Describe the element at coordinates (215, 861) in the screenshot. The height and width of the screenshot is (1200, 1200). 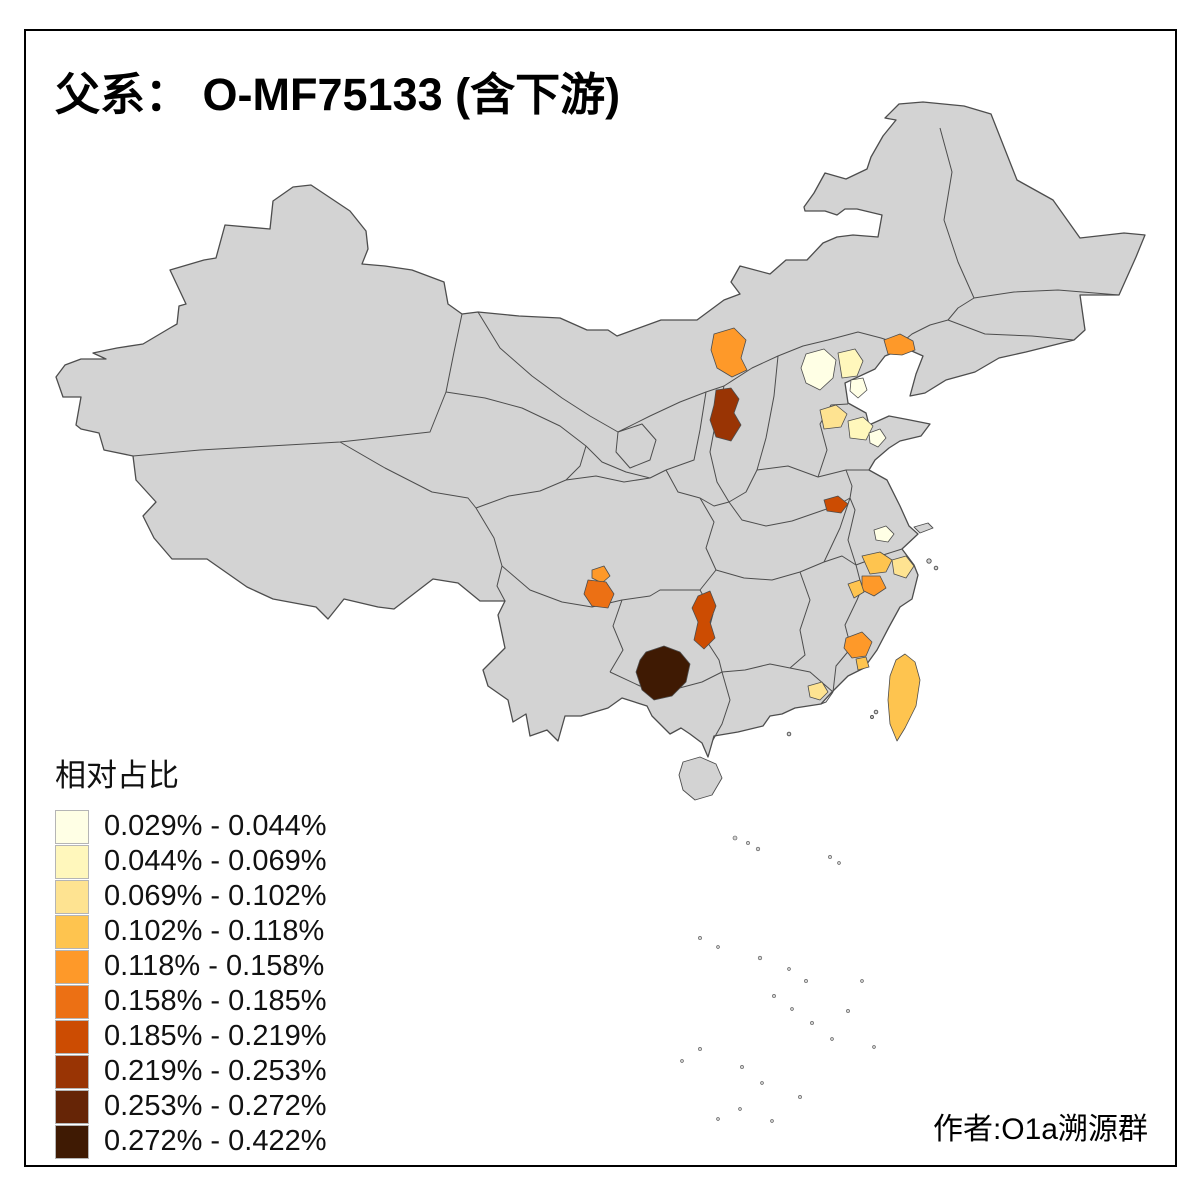
I see `legend-label: 0.044% - 0.069%` at that location.